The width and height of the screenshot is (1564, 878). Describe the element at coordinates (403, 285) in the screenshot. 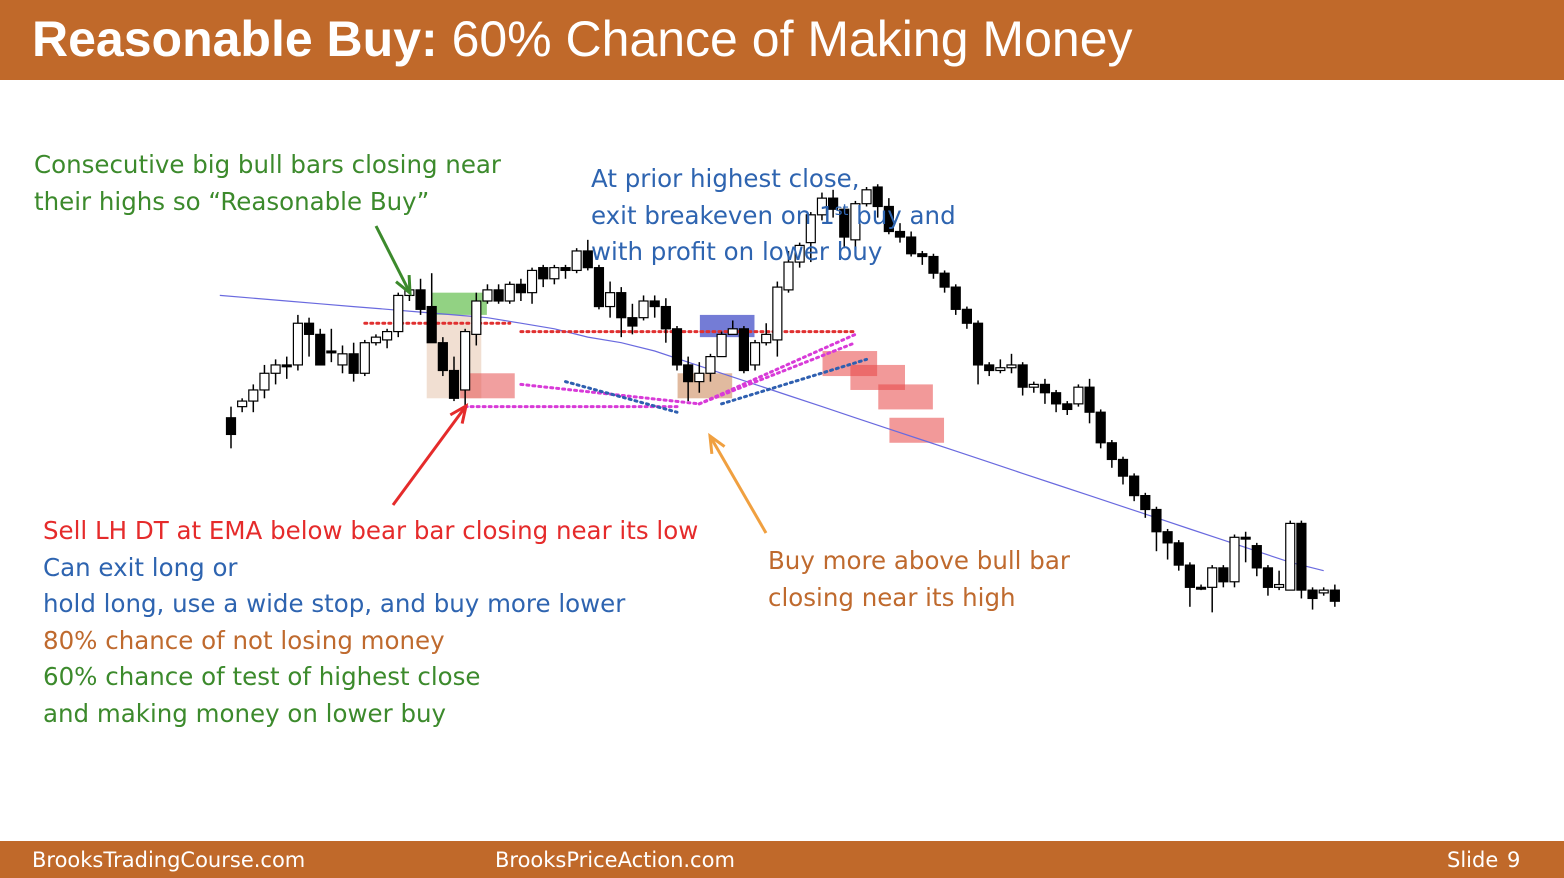

I see `arrow-green-head` at that location.